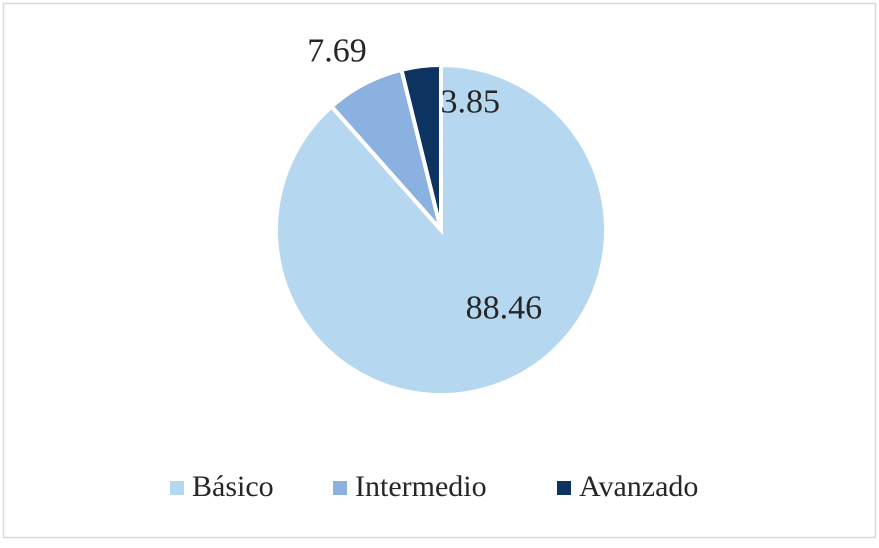  I want to click on data-label: 3.85, so click(470, 101).